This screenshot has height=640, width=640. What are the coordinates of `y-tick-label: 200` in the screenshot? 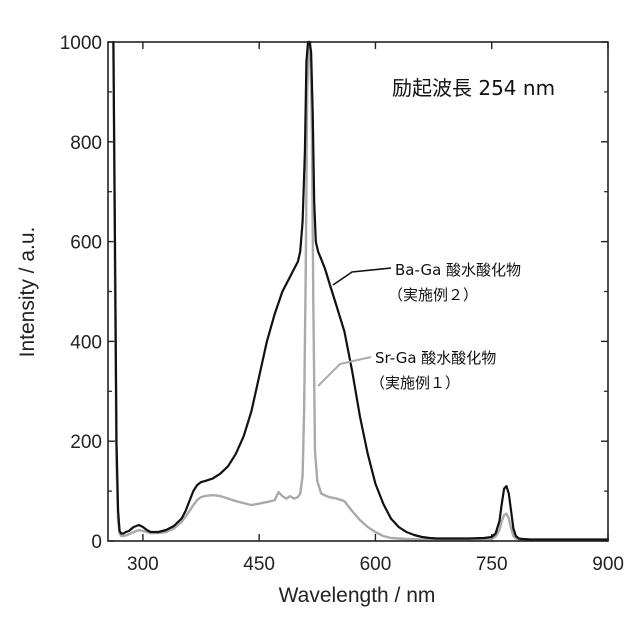 It's located at (86, 442).